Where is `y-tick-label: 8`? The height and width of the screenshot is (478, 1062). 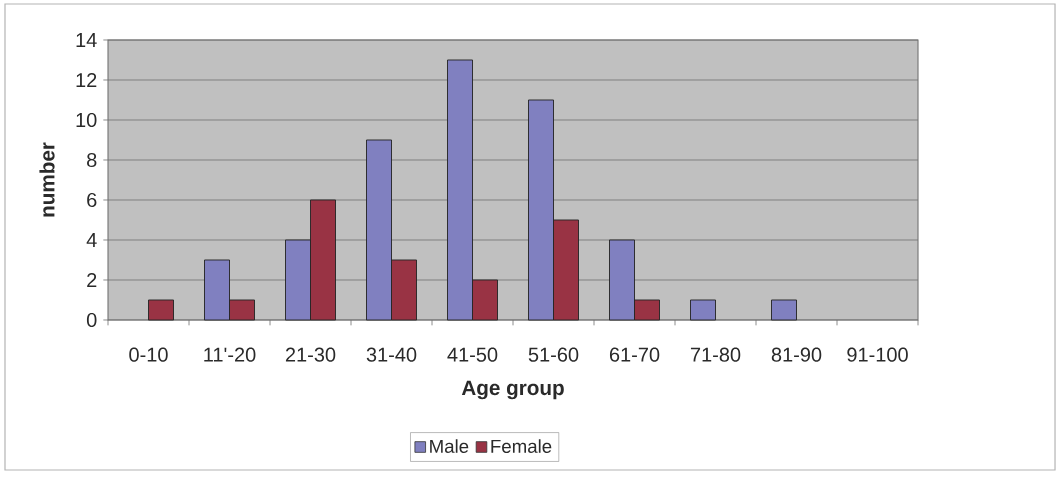
y-tick-label: 8 is located at coordinates (92, 160).